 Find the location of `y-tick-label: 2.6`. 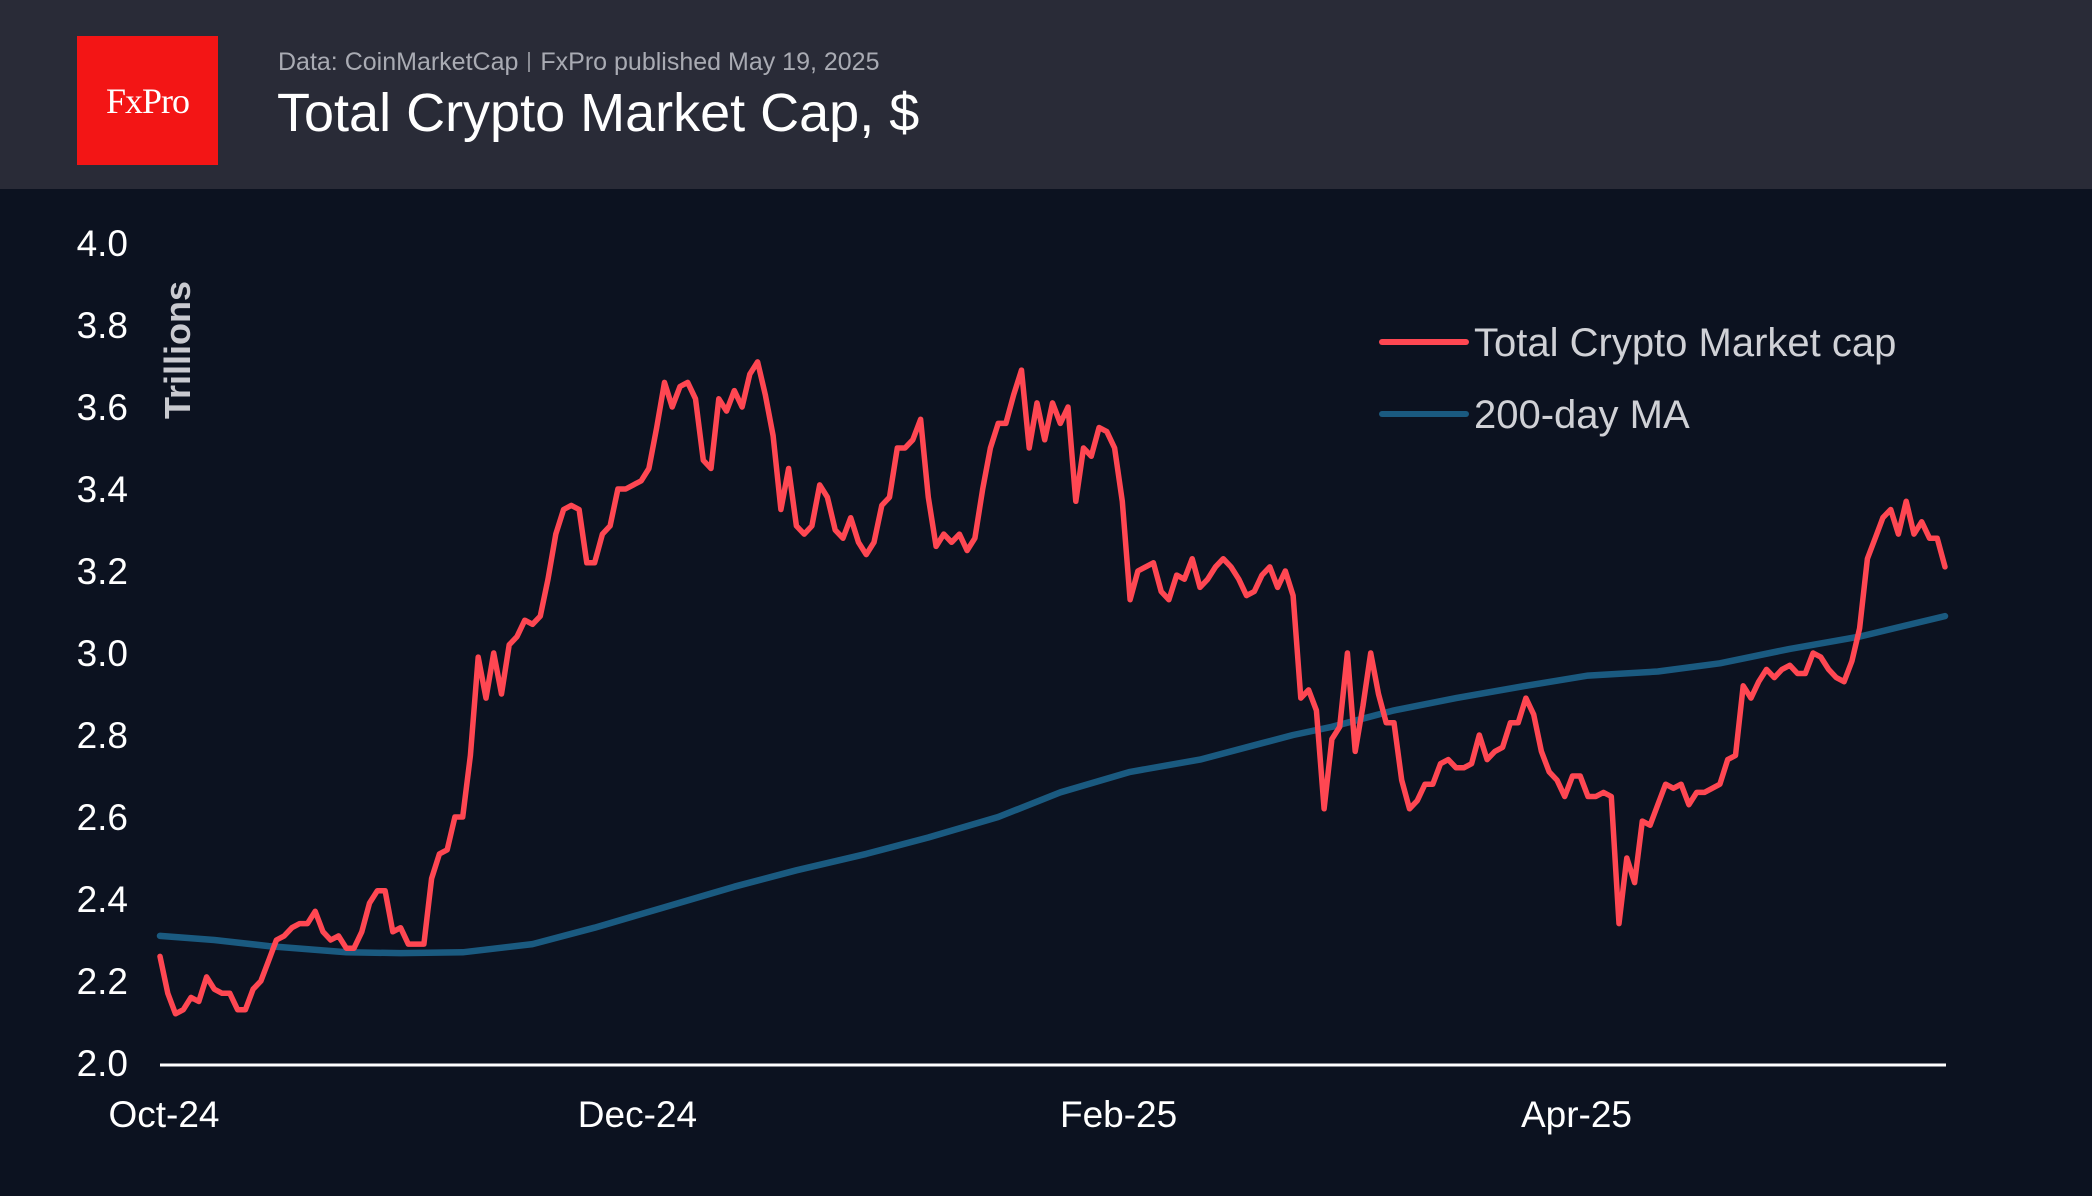

y-tick-label: 2.6 is located at coordinates (102, 817).